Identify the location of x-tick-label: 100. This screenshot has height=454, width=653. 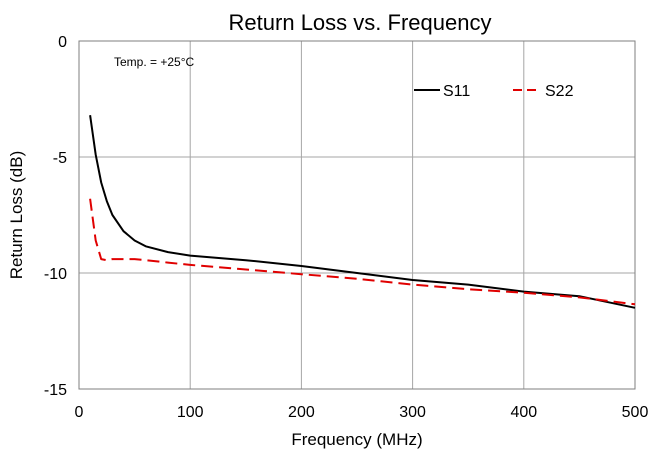
(190, 412).